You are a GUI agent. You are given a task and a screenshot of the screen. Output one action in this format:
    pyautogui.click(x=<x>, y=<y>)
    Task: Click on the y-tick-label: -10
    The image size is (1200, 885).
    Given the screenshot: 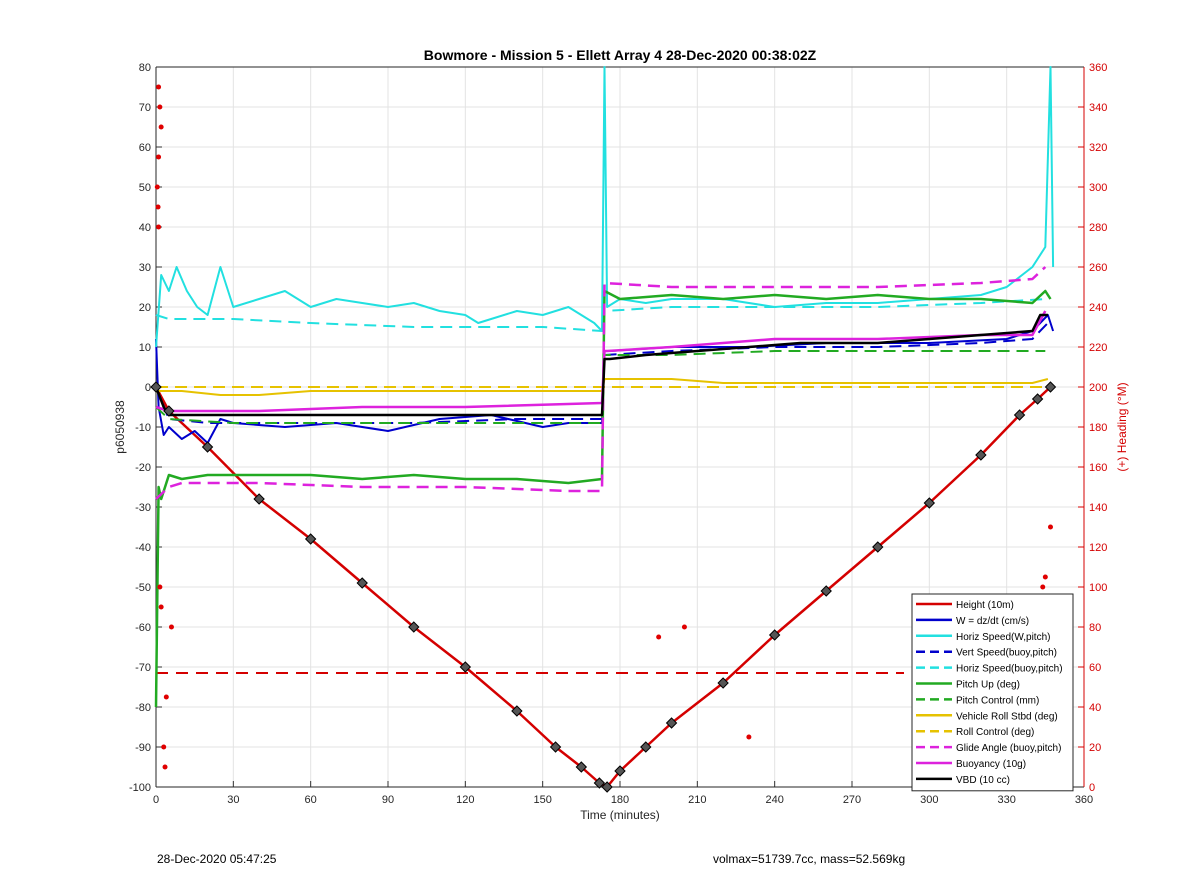 What is the action you would take?
    pyautogui.click(x=143, y=428)
    